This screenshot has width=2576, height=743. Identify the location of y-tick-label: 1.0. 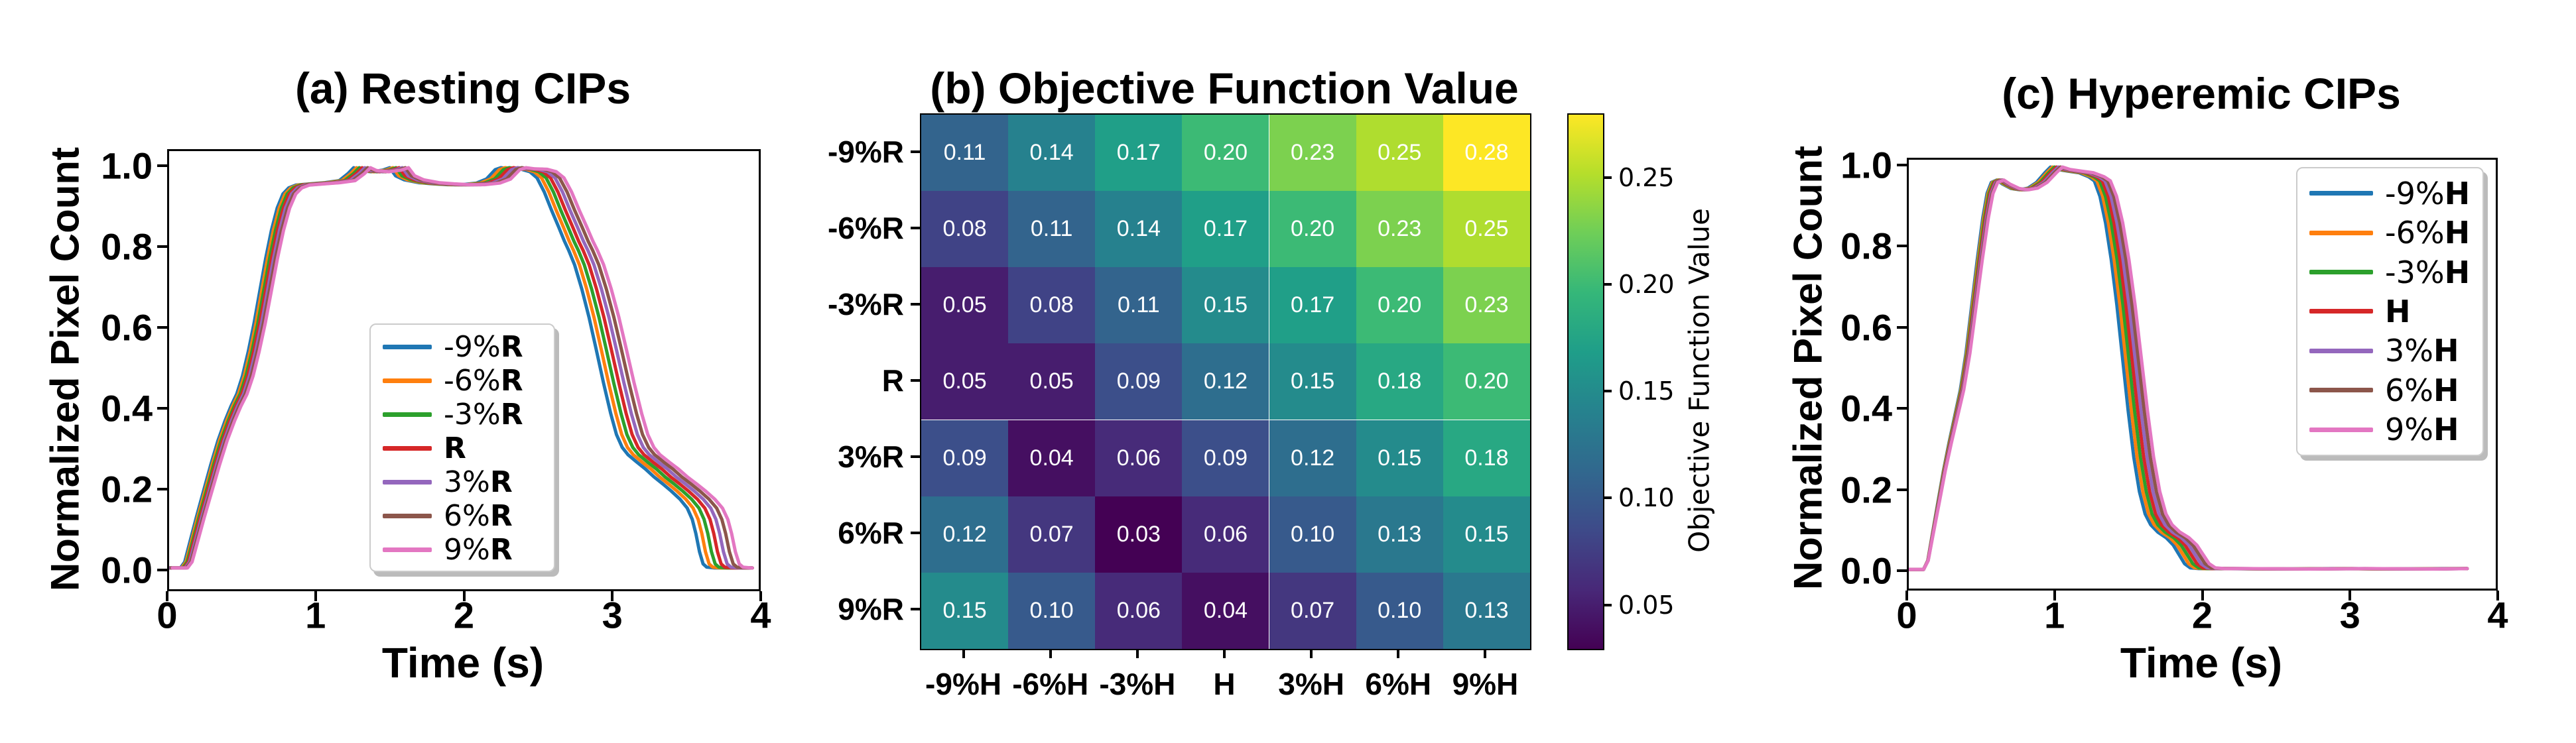
(1866, 165).